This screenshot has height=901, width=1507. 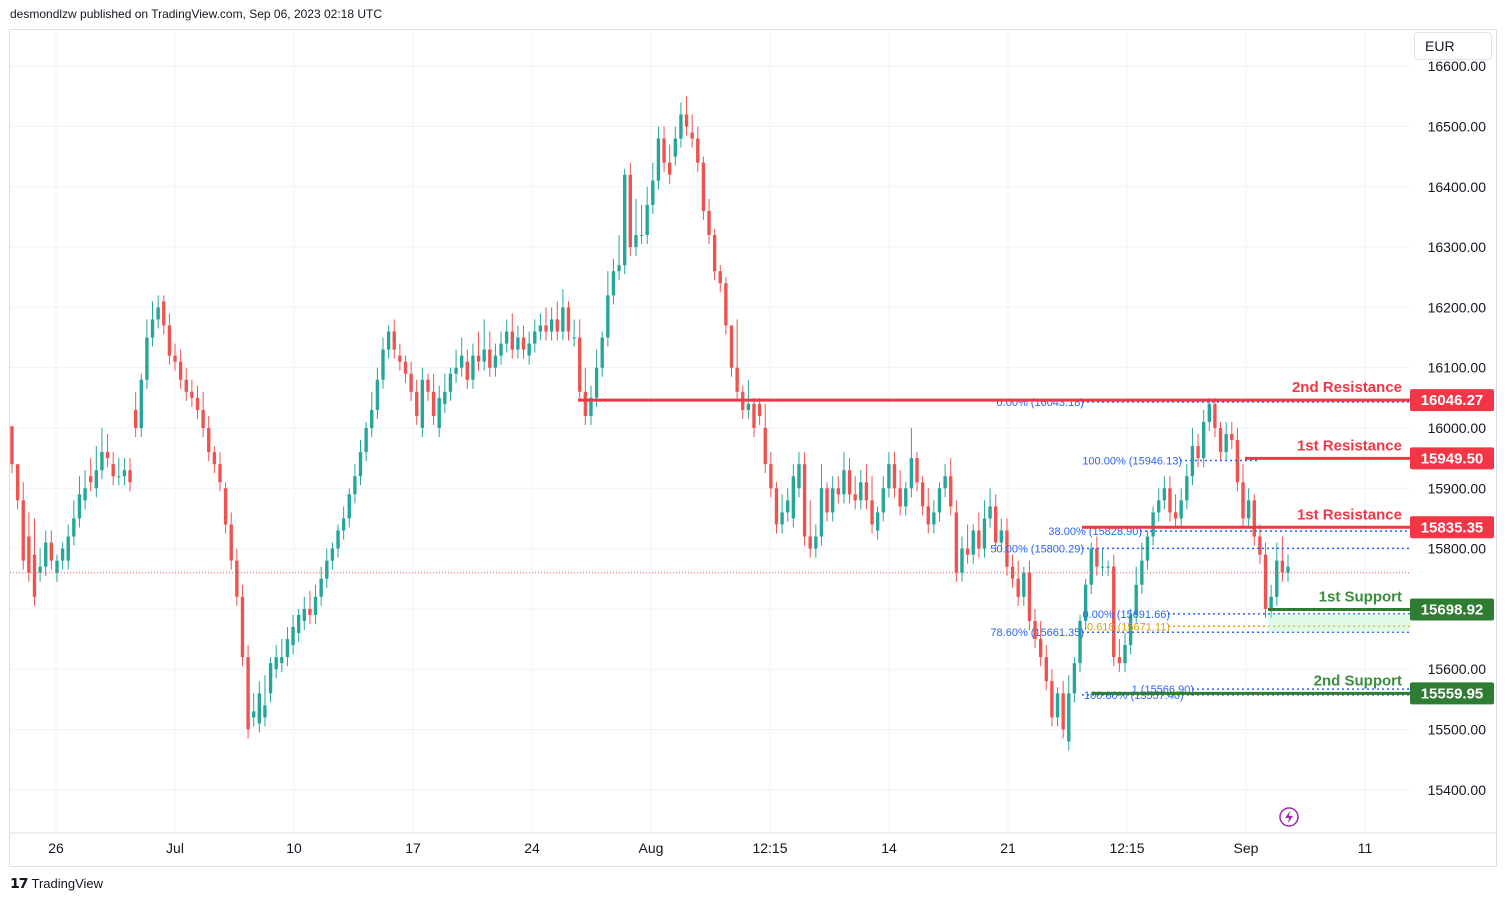 What do you see at coordinates (1457, 669) in the screenshot?
I see `price-tick-label: 15600.00` at bounding box center [1457, 669].